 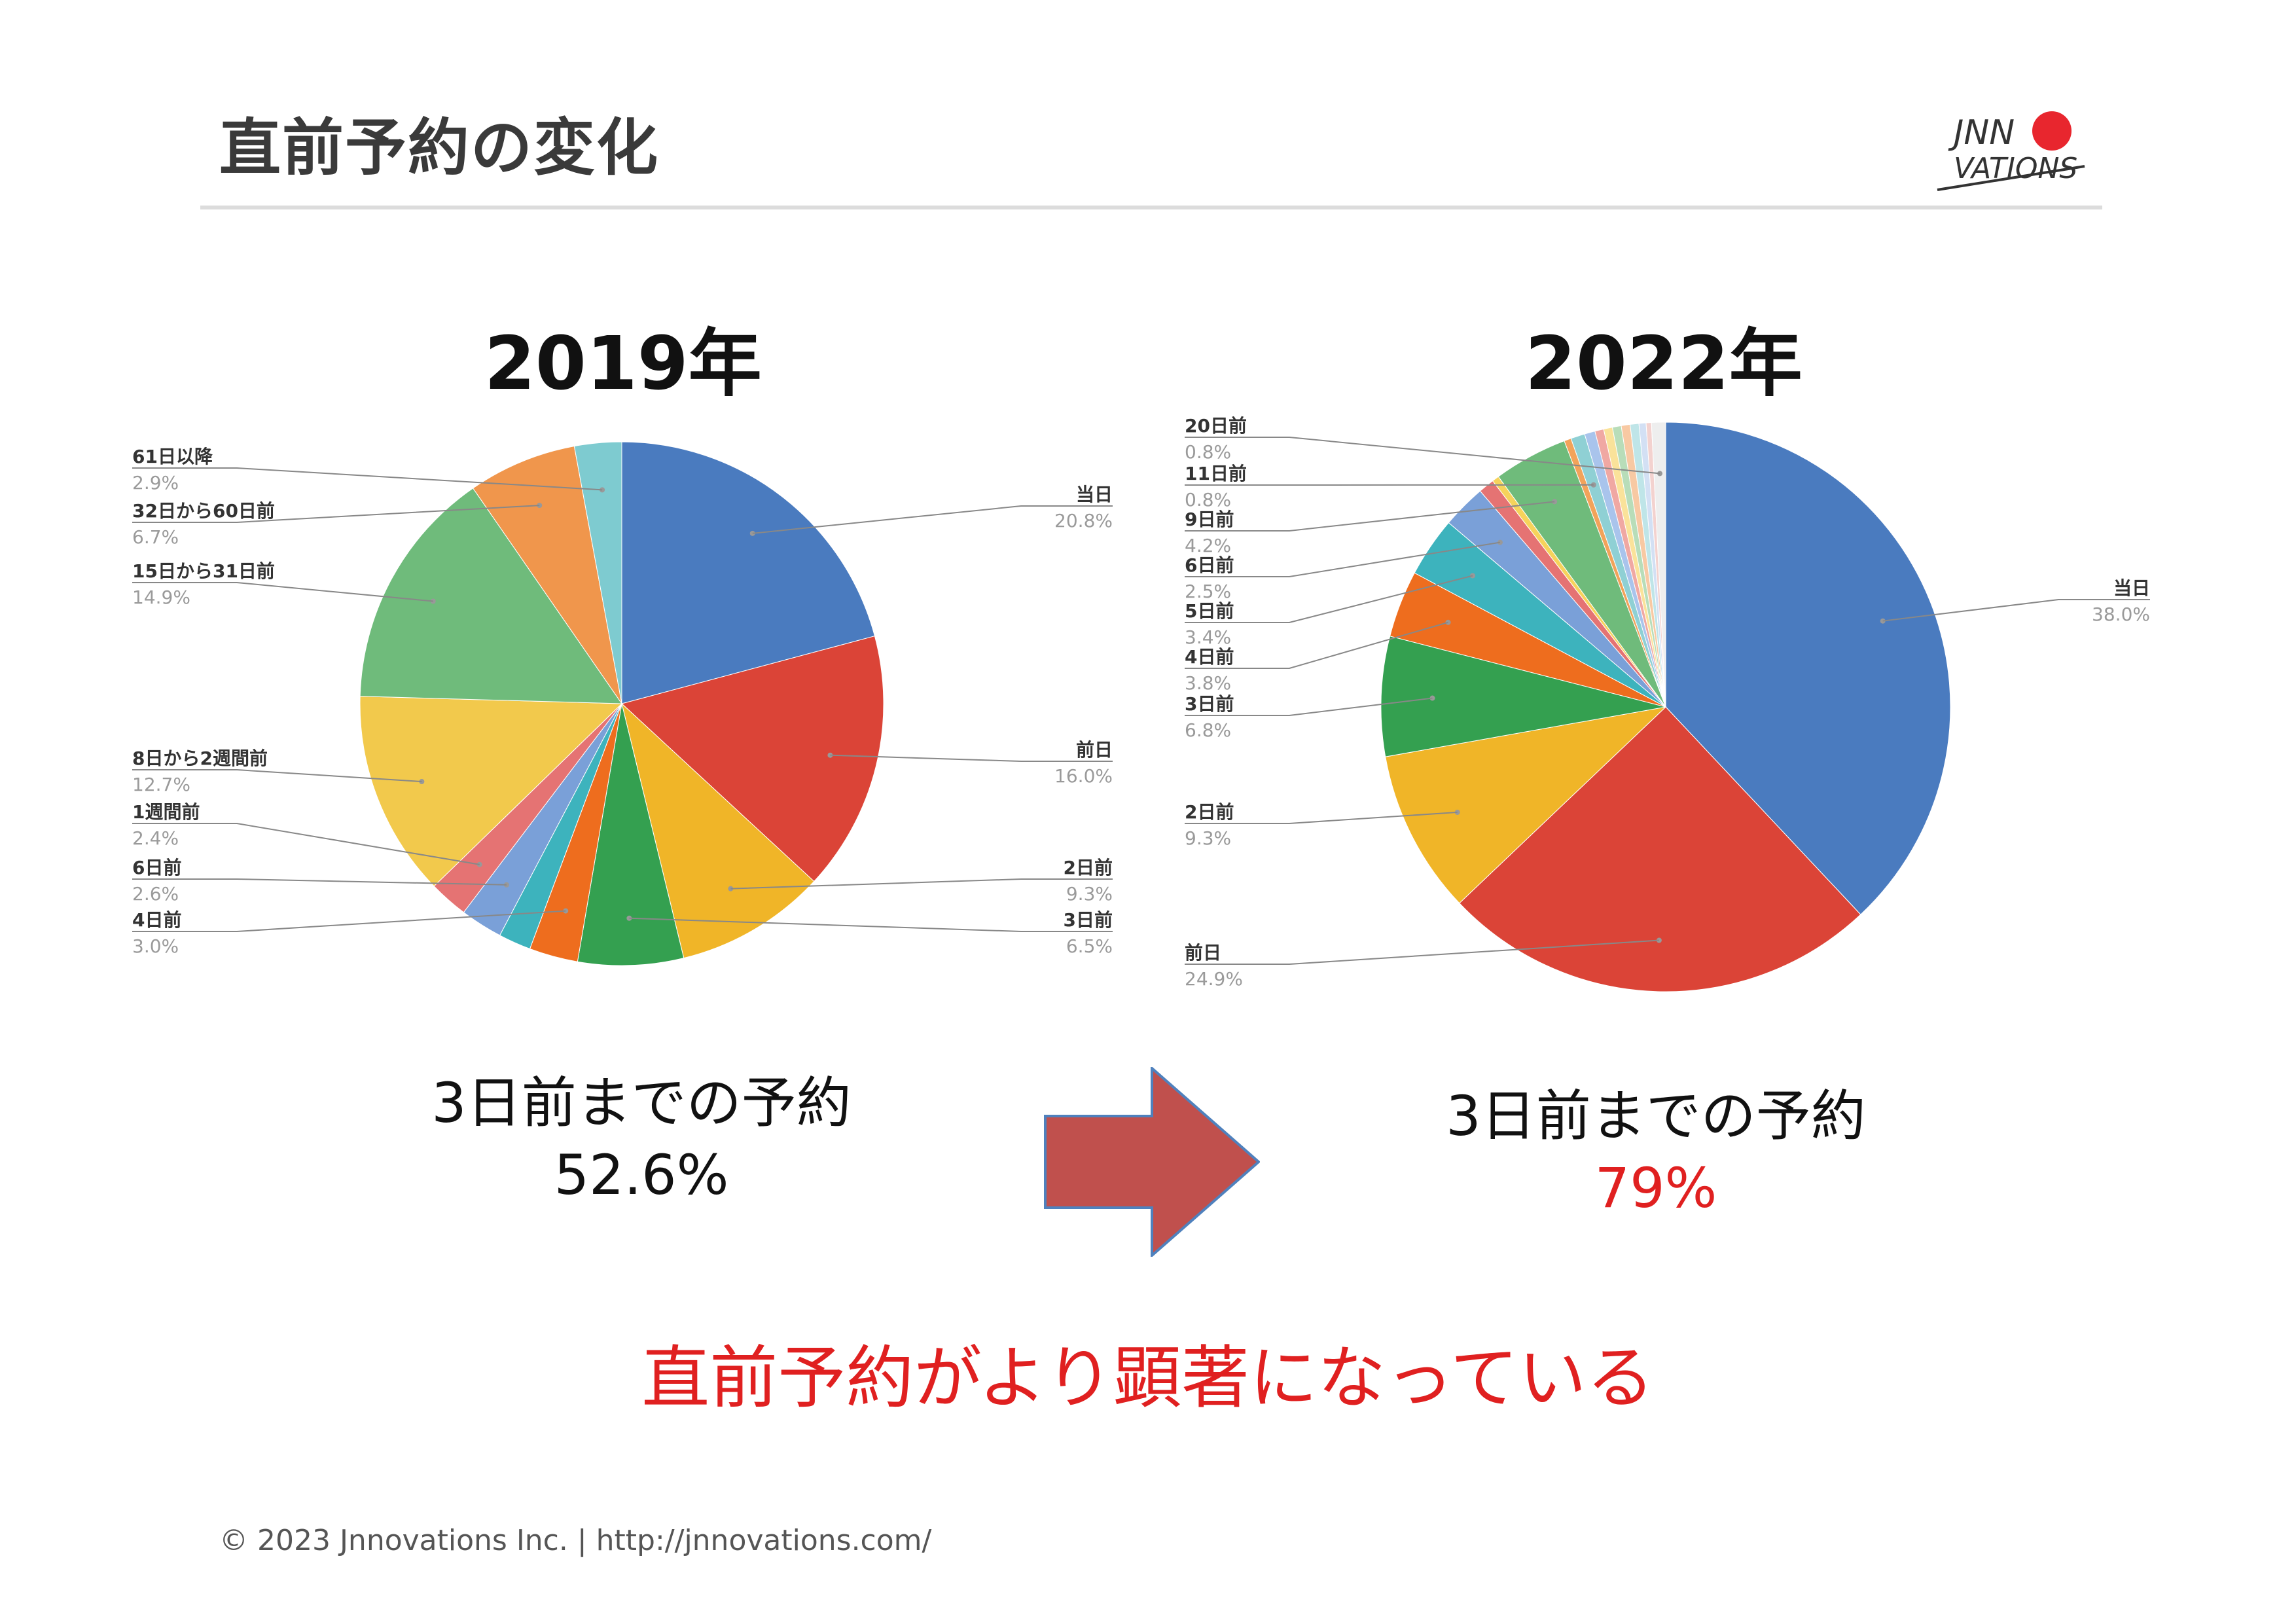 What do you see at coordinates (166, 812) in the screenshot?
I see `slice-name-label: 1週間前` at bounding box center [166, 812].